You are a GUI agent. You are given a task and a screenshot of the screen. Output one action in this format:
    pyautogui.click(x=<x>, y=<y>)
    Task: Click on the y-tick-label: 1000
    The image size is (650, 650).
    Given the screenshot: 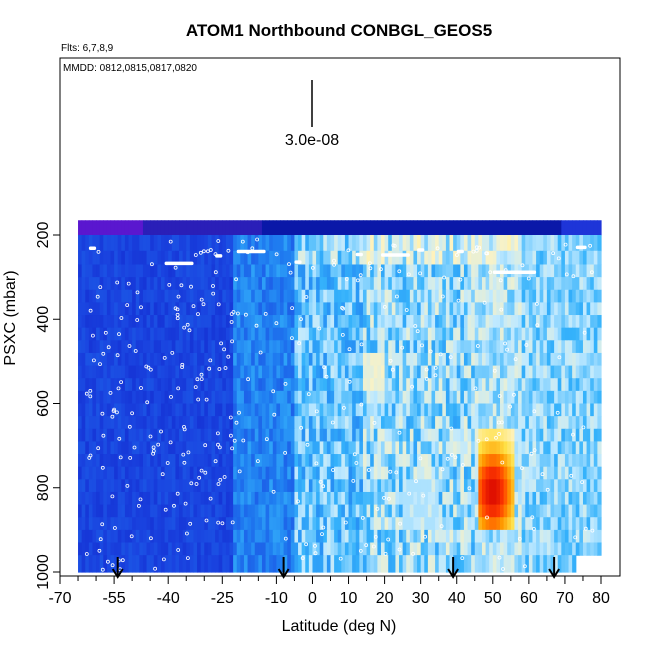 What is the action you would take?
    pyautogui.click(x=43, y=572)
    